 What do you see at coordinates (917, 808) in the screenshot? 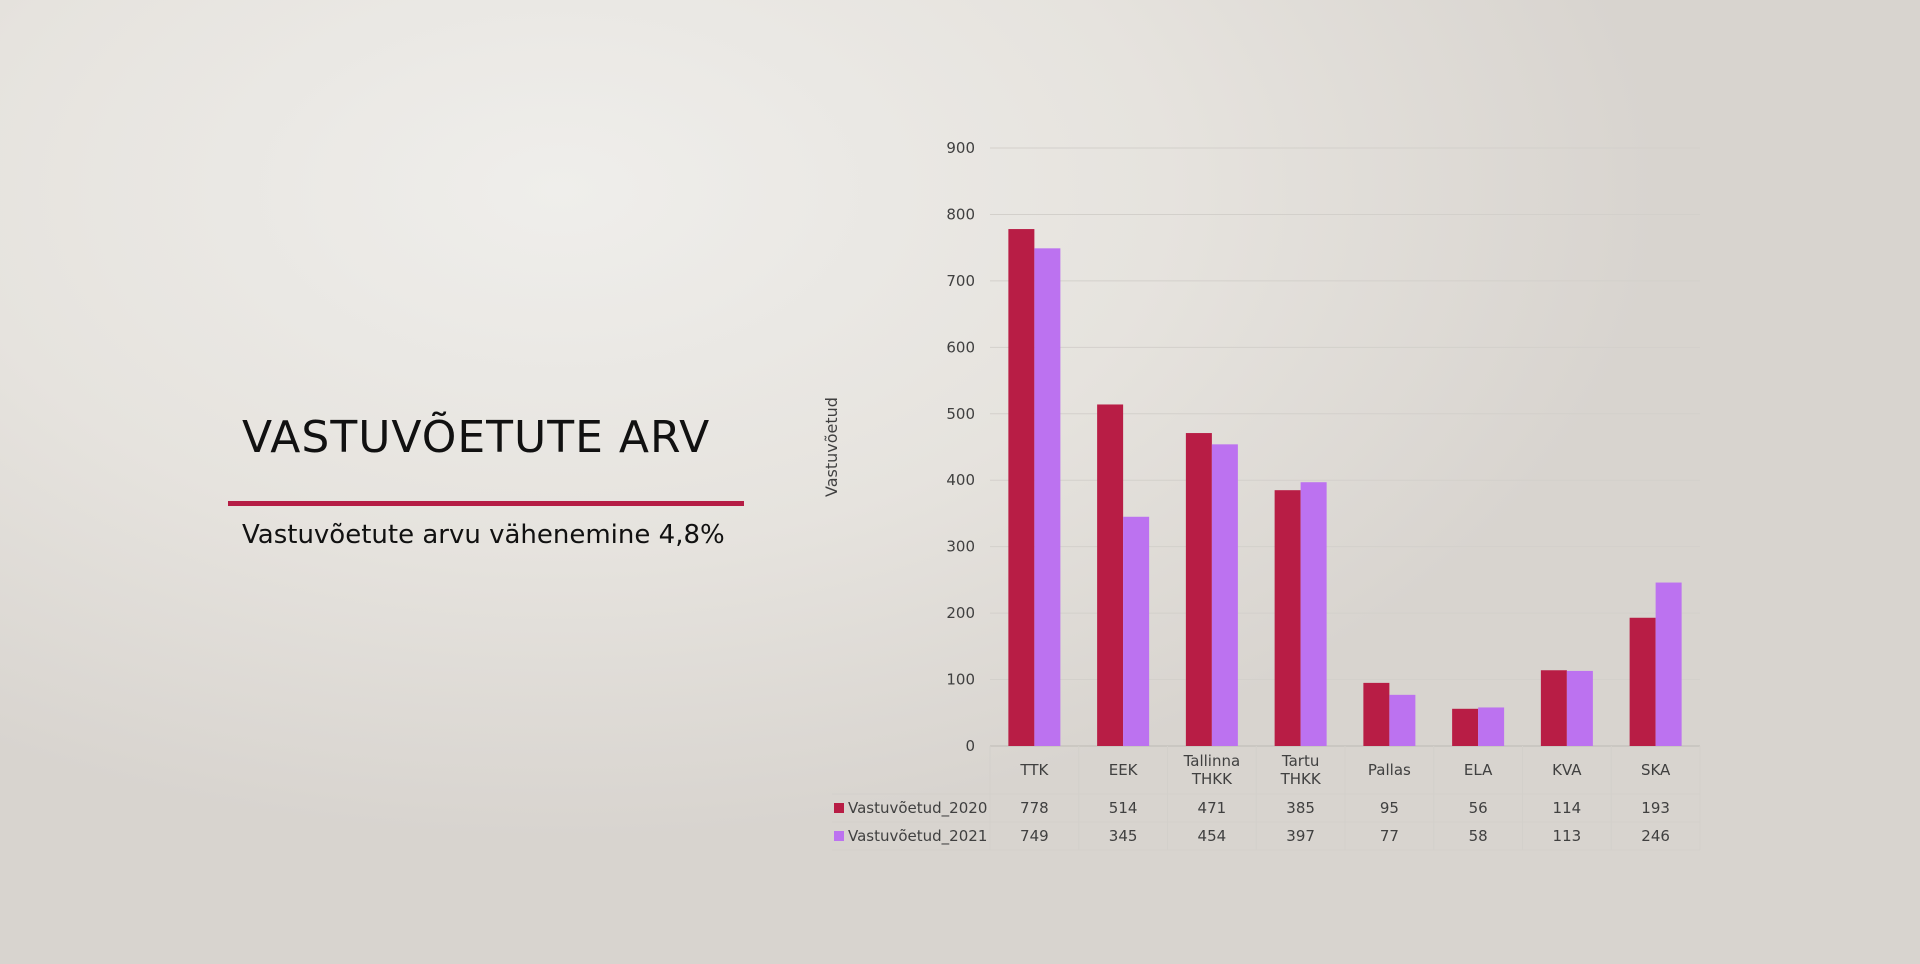
I see `legend-label: Vastuvõetud_2020` at bounding box center [917, 808].